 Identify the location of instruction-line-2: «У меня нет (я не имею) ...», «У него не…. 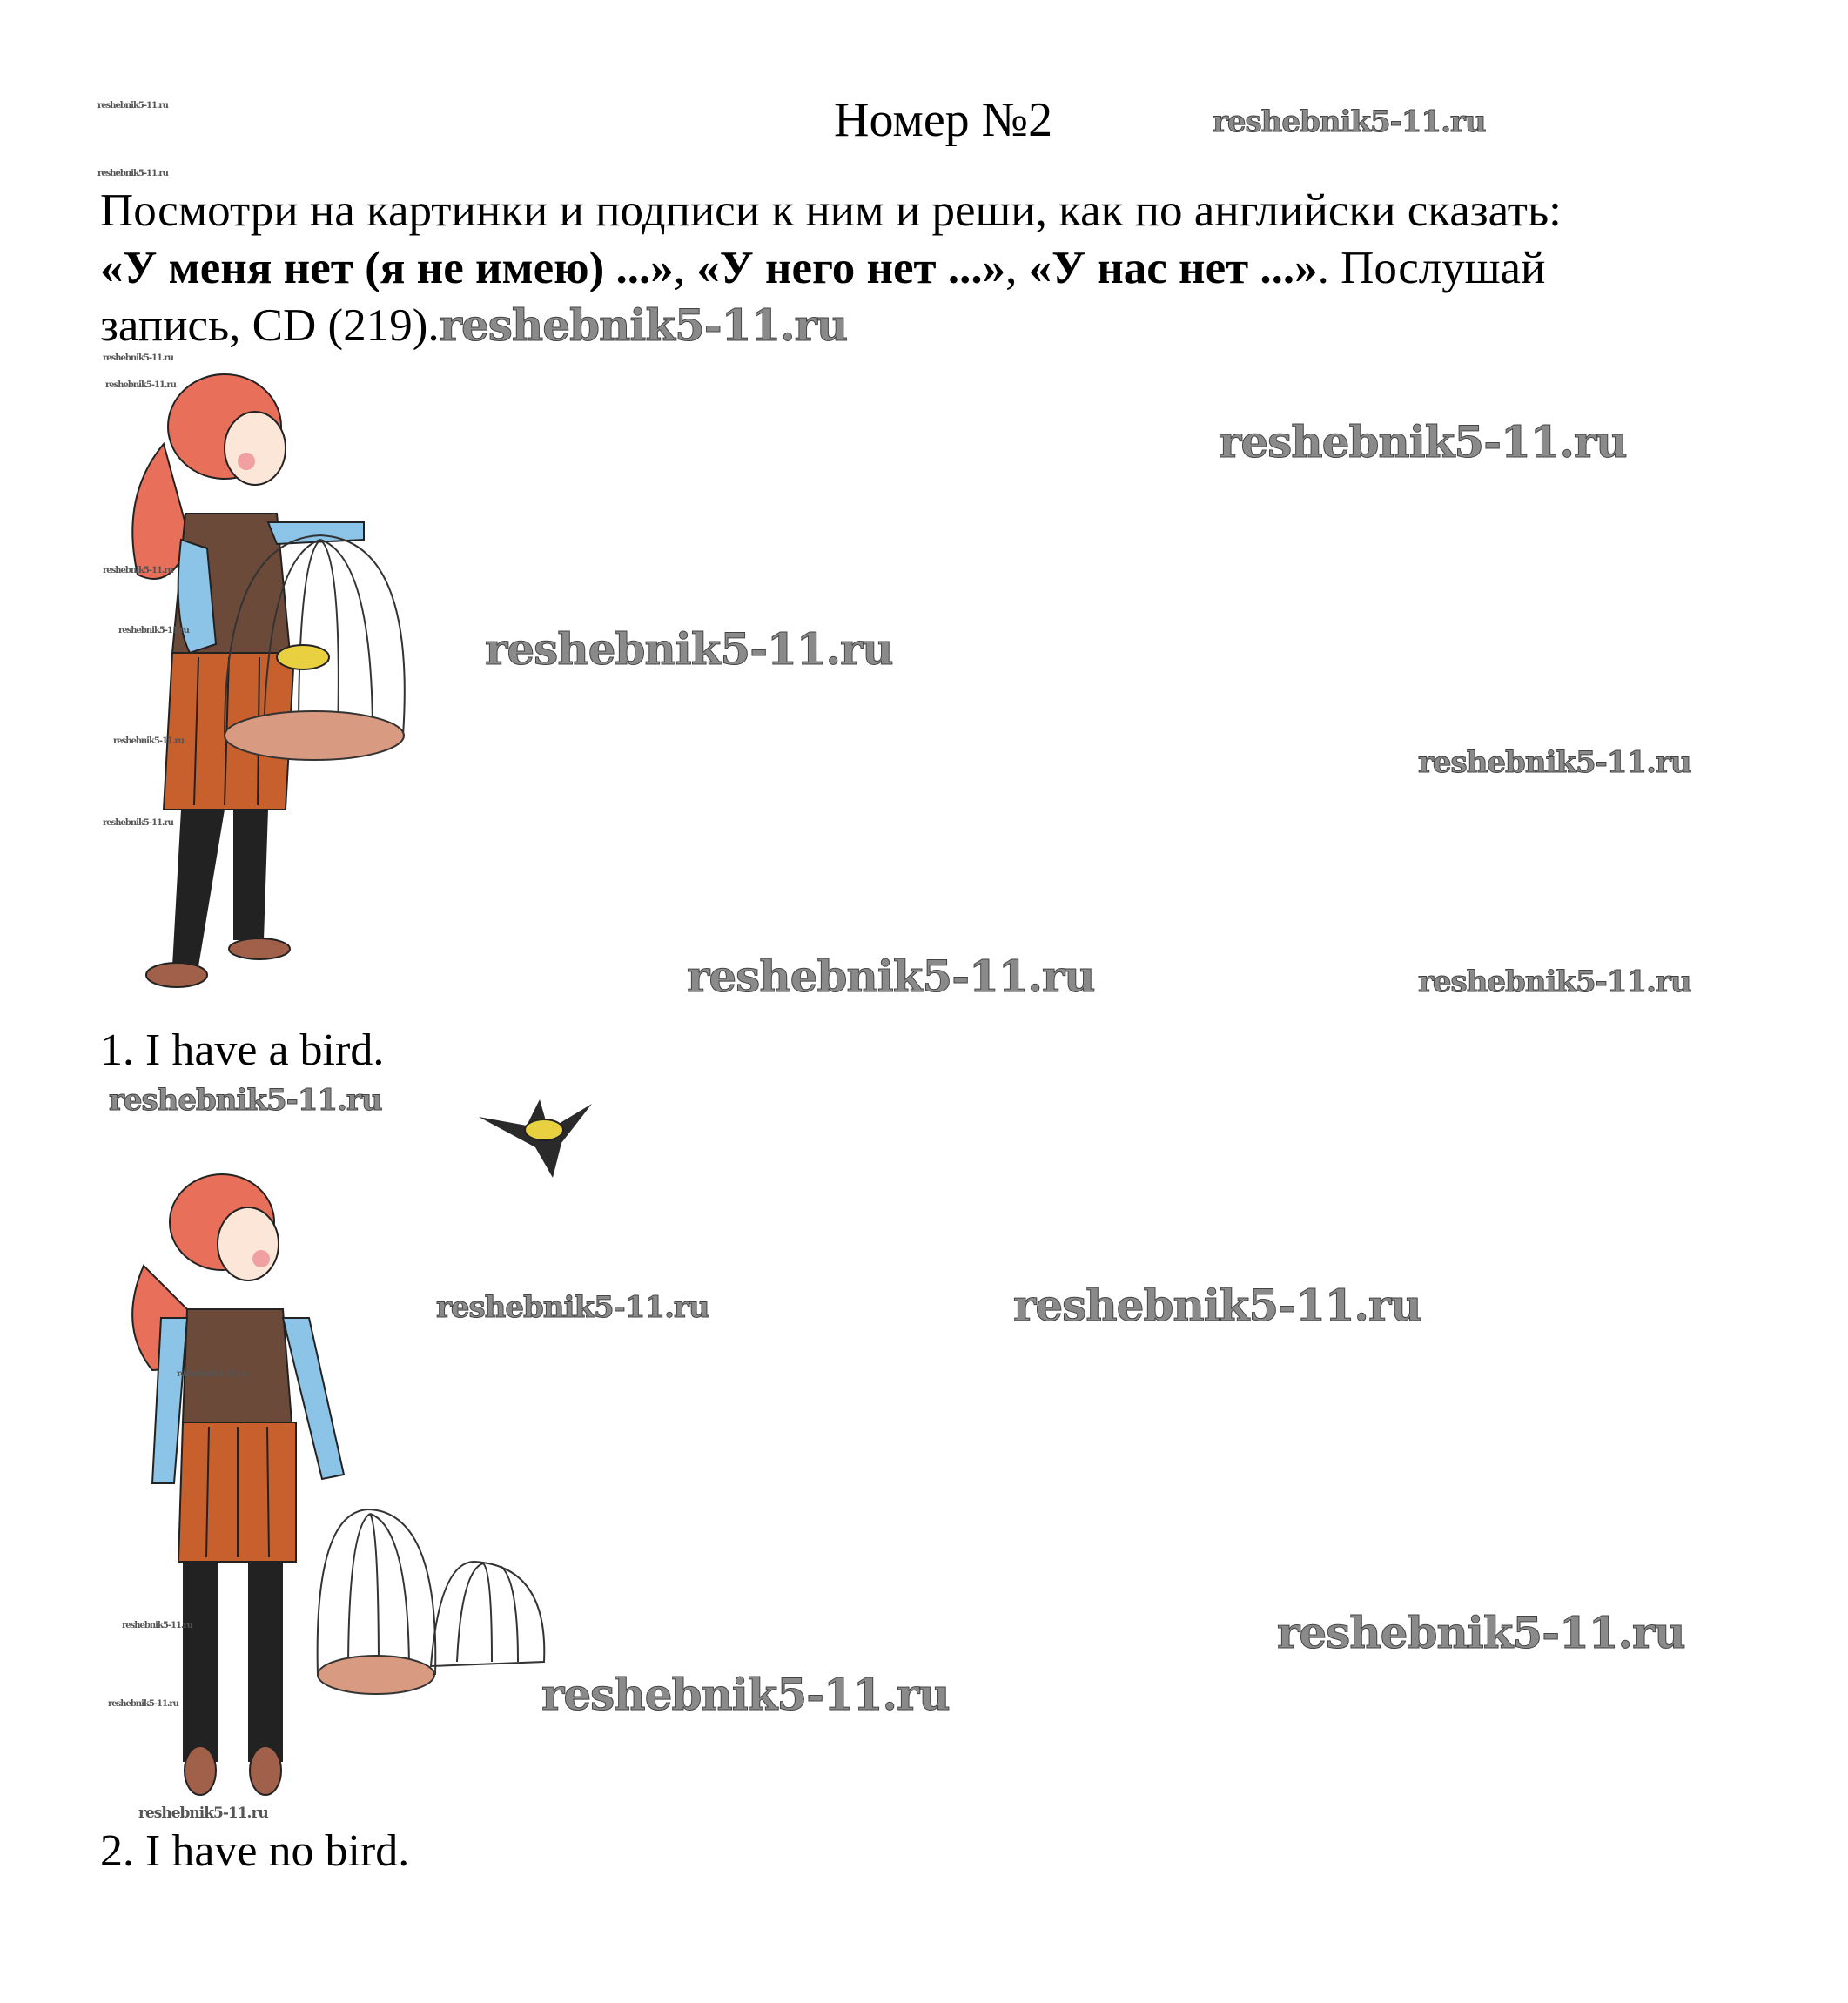
(822, 268).